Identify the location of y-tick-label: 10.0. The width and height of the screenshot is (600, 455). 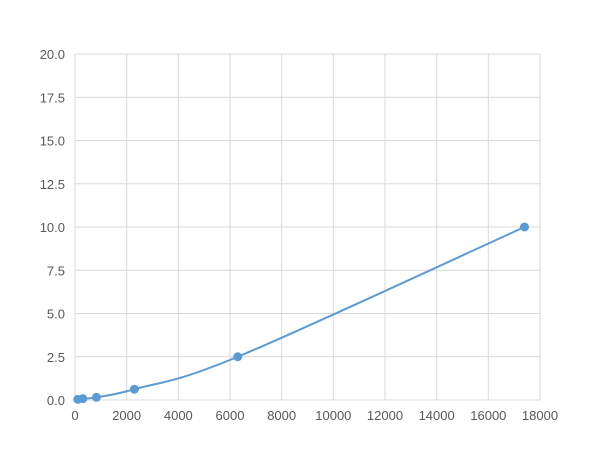
(52, 227).